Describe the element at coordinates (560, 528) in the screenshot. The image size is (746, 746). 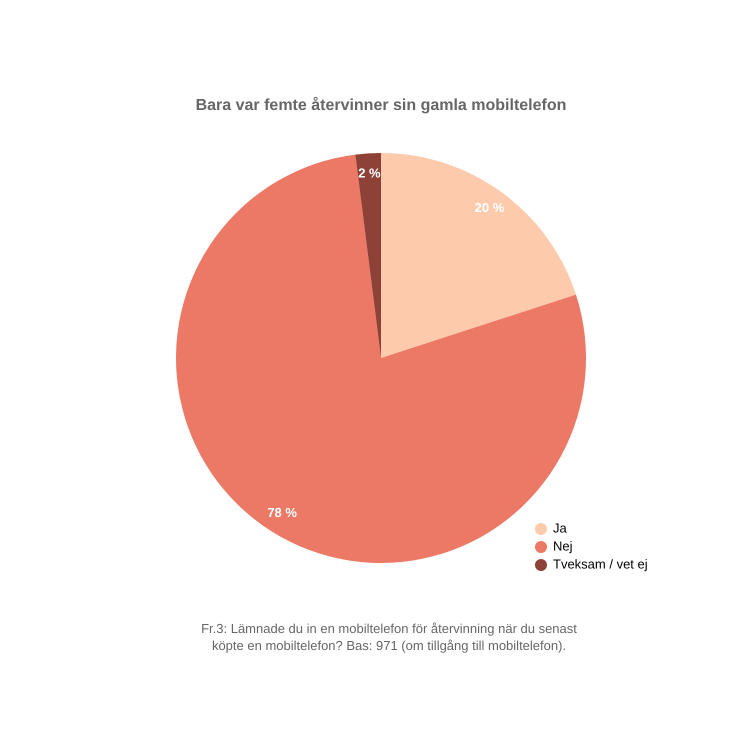
I see `legend-label: Ja` at that location.